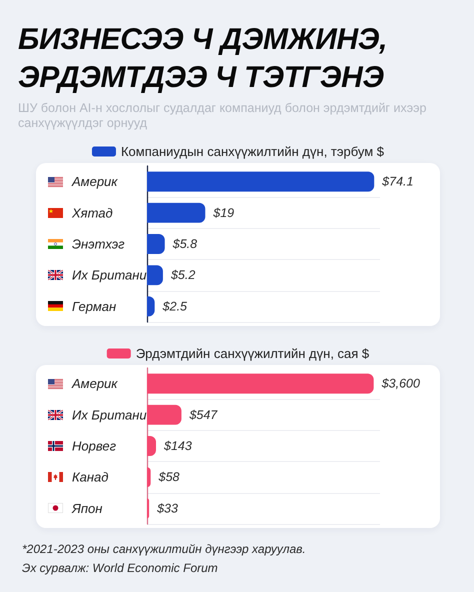  What do you see at coordinates (203, 415) in the screenshot?
I see `data-label: $547` at bounding box center [203, 415].